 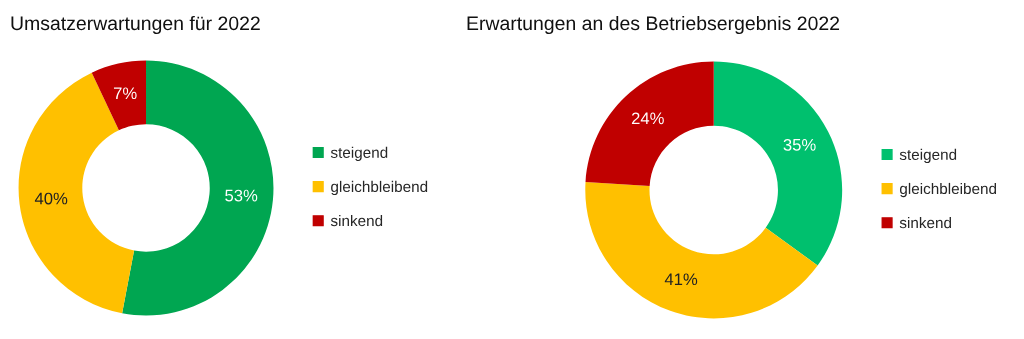 What do you see at coordinates (135, 25) in the screenshot?
I see `chart-title: Umsatzerwartungen für 2022` at bounding box center [135, 25].